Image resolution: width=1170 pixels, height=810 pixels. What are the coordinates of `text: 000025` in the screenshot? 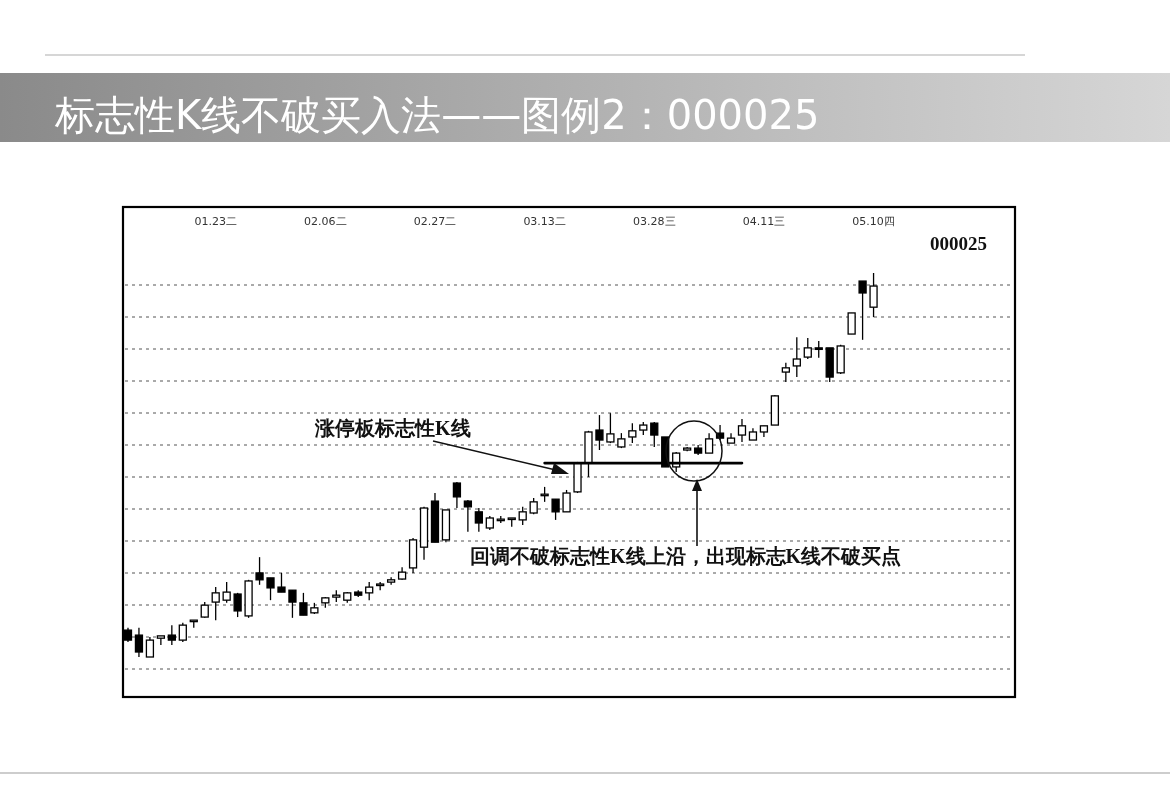 It's located at (958, 243).